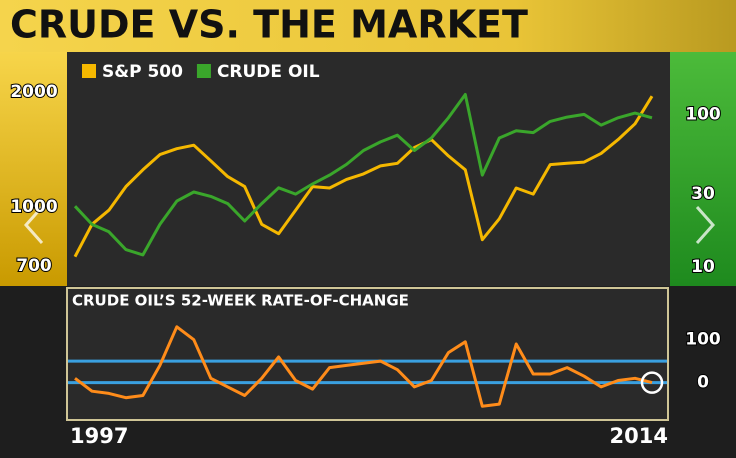  I want to click on x-tick-label: 1997, so click(99, 436).